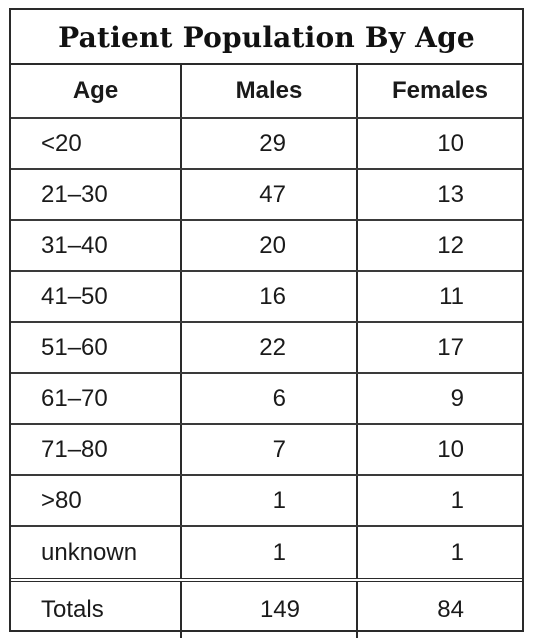  I want to click on table-title: Patient Population By Age, so click(266, 37).